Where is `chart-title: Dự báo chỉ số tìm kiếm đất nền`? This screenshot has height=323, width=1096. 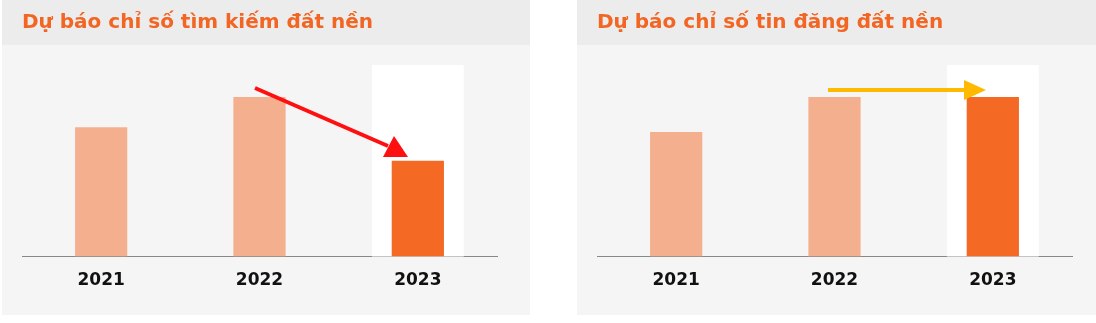
chart-title: Dự báo chỉ số tìm kiếm đất nền is located at coordinates (197, 21).